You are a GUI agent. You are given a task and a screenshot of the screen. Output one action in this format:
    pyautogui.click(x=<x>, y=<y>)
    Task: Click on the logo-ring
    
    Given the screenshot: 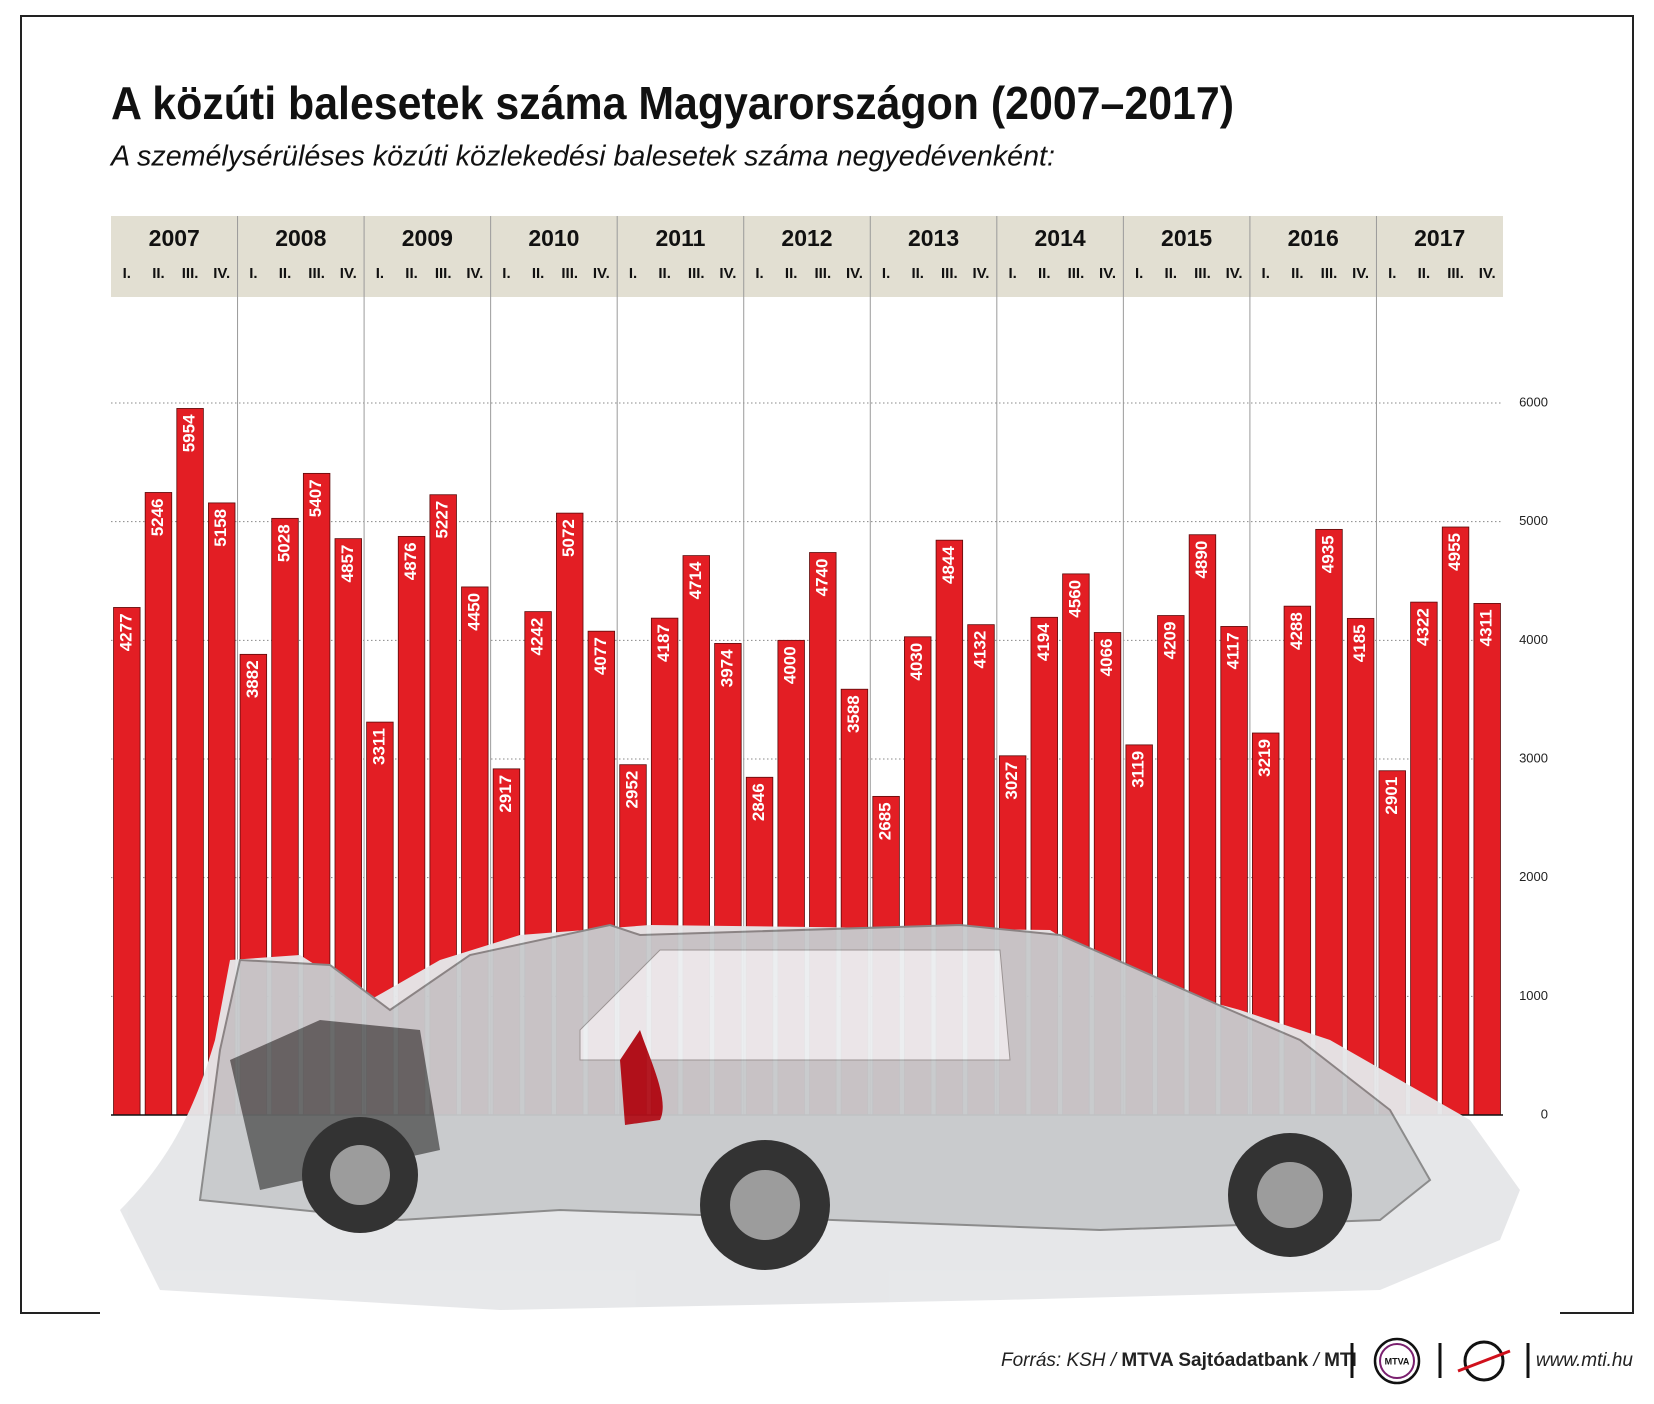 What is the action you would take?
    pyautogui.click(x=1397, y=1361)
    